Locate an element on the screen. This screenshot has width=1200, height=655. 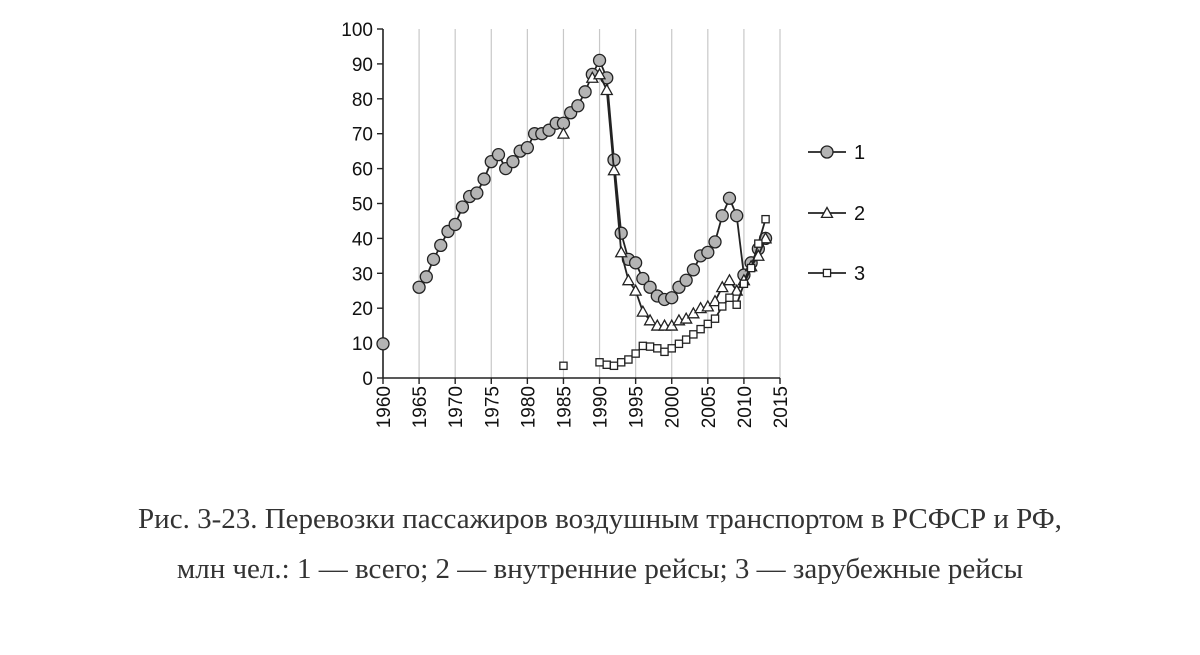
series-3-point-2013 is located at coordinates (765, 219).